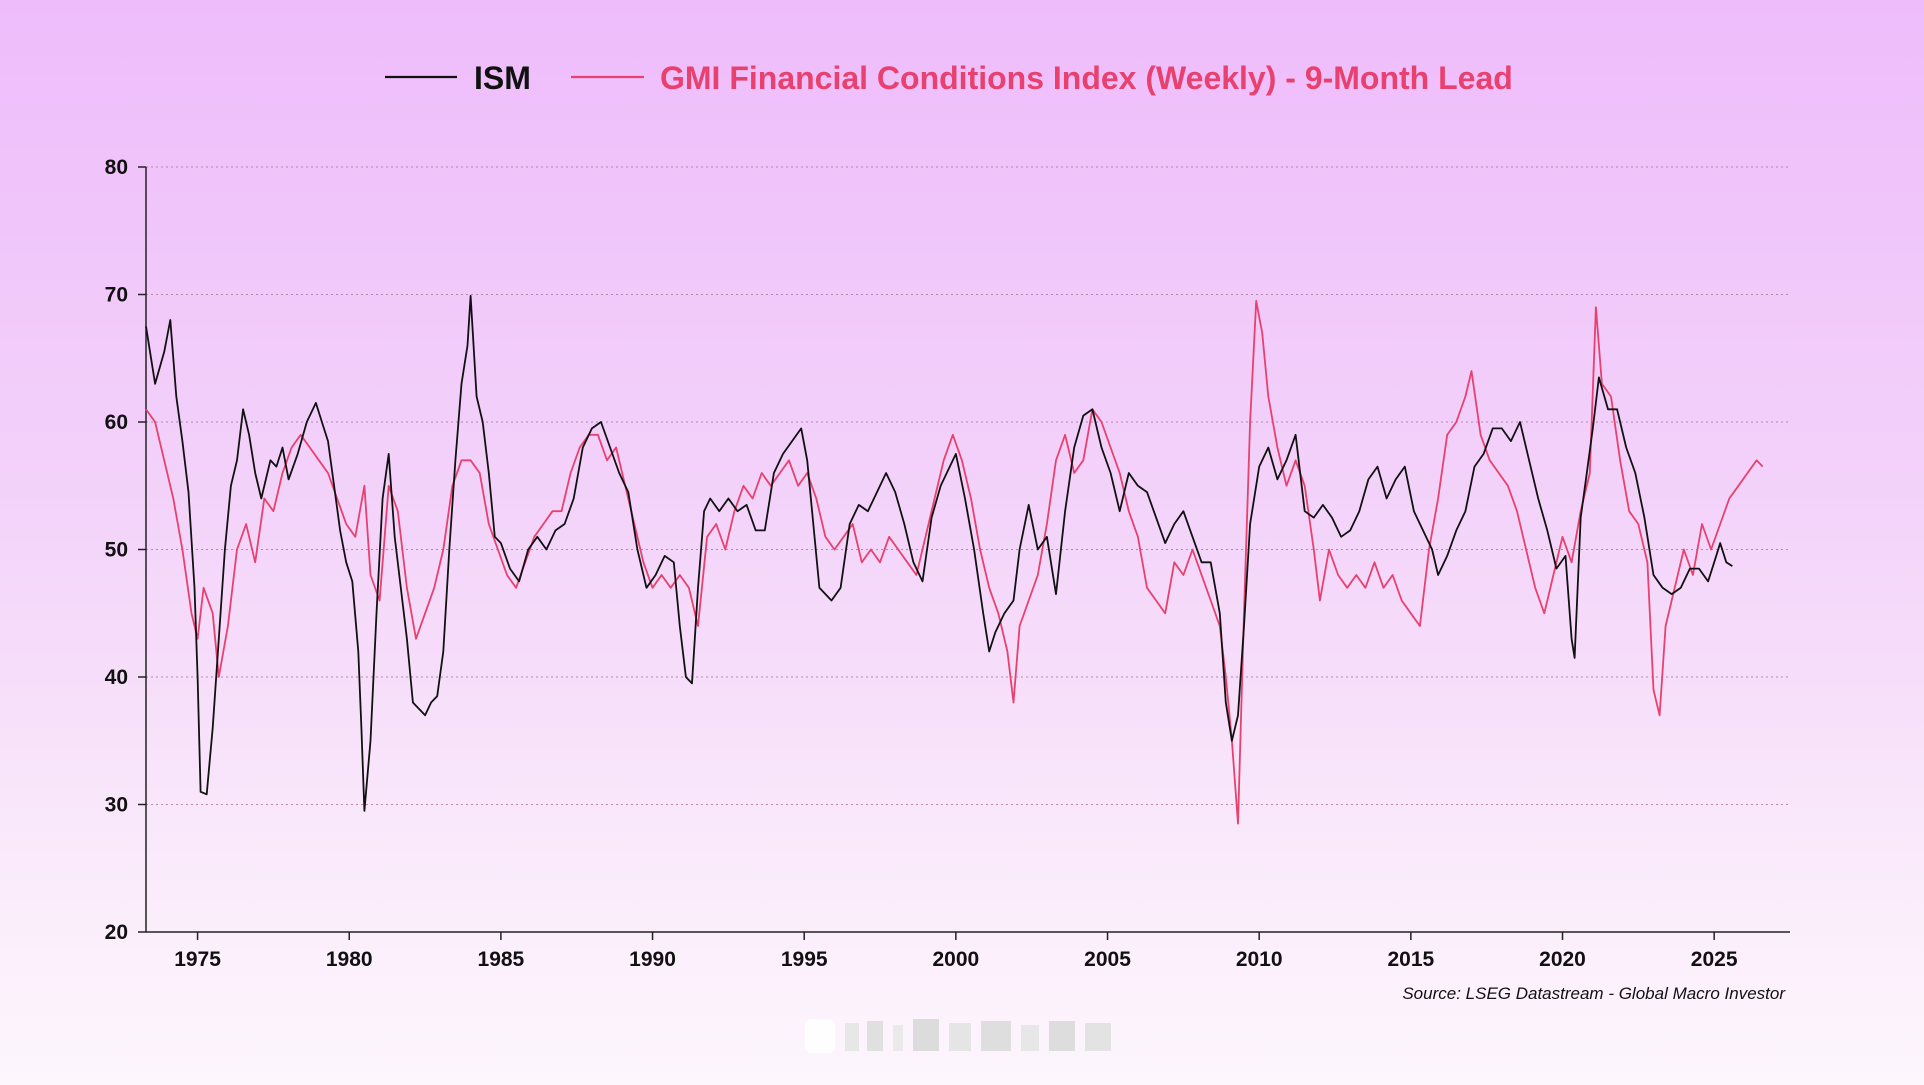 The height and width of the screenshot is (1085, 1924). Describe the element at coordinates (1259, 959) in the screenshot. I see `x-tick-label-2010: 2010` at that location.